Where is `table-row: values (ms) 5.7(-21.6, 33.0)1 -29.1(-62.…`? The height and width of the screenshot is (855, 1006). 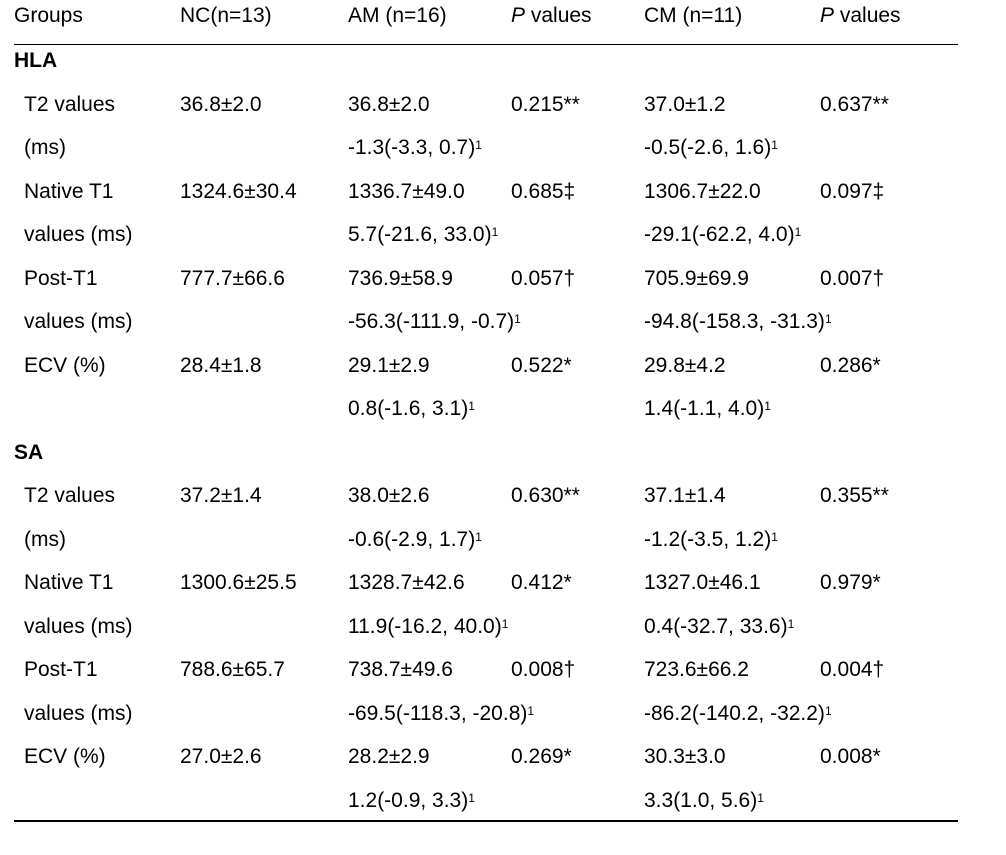
table-row: values (ms) 5.7(-21.6, 33.0)1 -29.1(-62.… is located at coordinates (413, 234).